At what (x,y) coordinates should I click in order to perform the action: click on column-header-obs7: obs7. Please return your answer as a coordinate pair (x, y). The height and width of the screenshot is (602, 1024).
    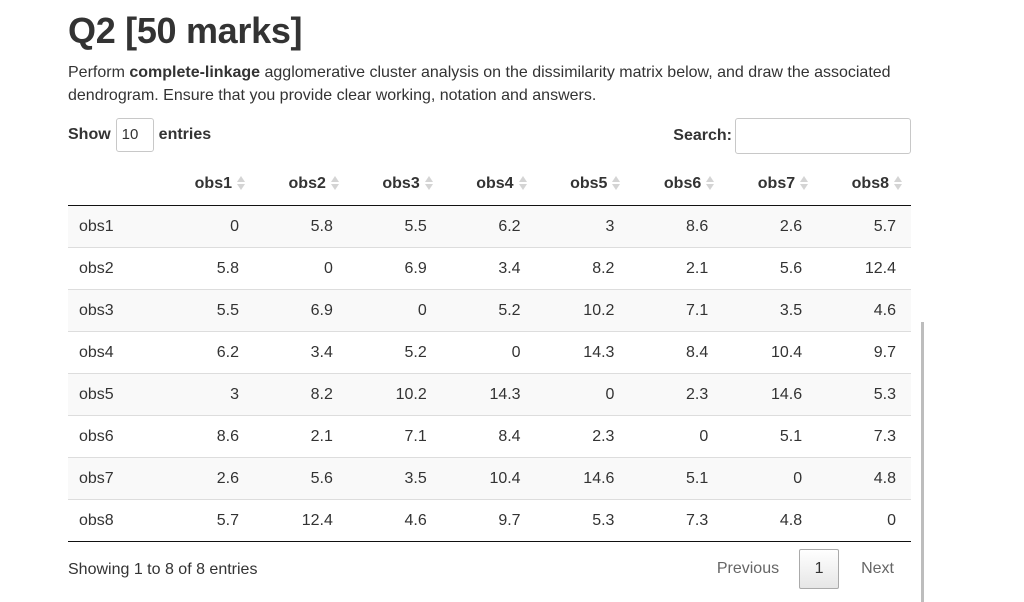
    Looking at the image, I should click on (770, 184).